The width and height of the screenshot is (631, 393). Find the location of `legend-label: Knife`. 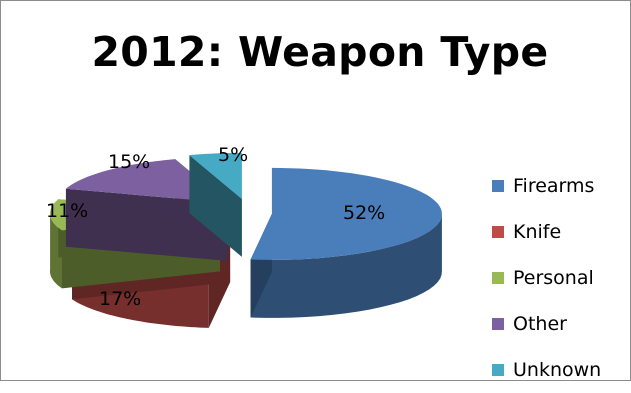

legend-label: Knife is located at coordinates (537, 232).